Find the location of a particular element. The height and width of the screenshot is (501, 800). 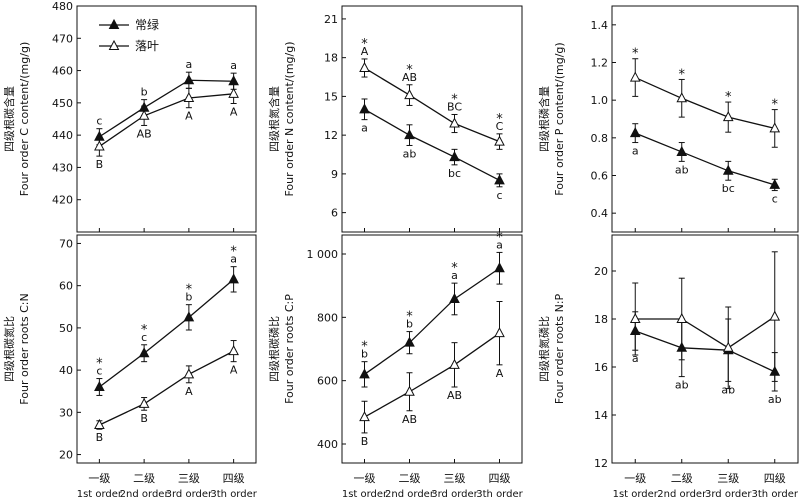

y-tick-label: 21 is located at coordinates (331, 19).